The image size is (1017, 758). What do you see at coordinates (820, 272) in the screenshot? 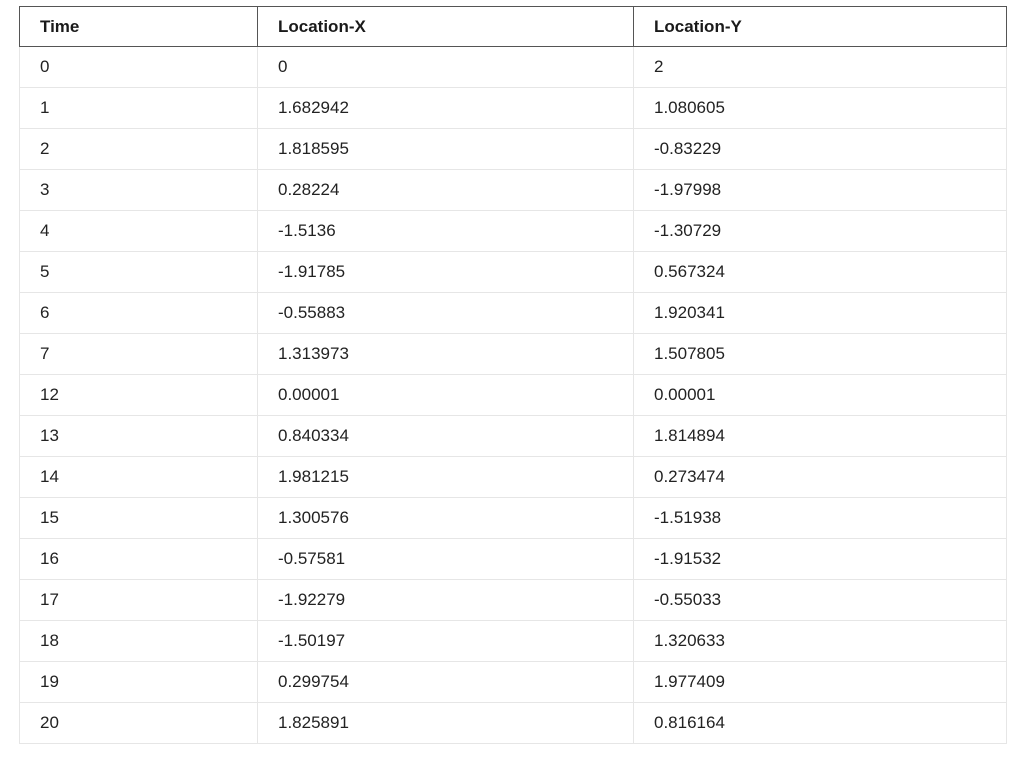
I see `location-y-cell: 0.567324` at bounding box center [820, 272].